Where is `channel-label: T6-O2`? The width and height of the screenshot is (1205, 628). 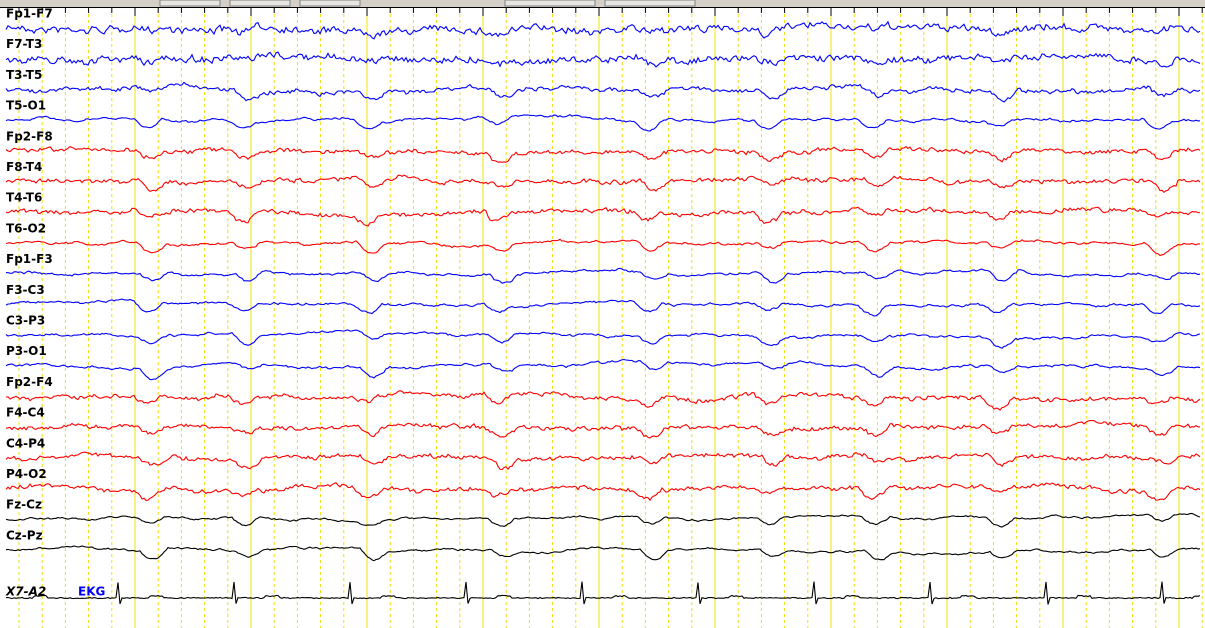 channel-label: T6-O2 is located at coordinates (26, 228).